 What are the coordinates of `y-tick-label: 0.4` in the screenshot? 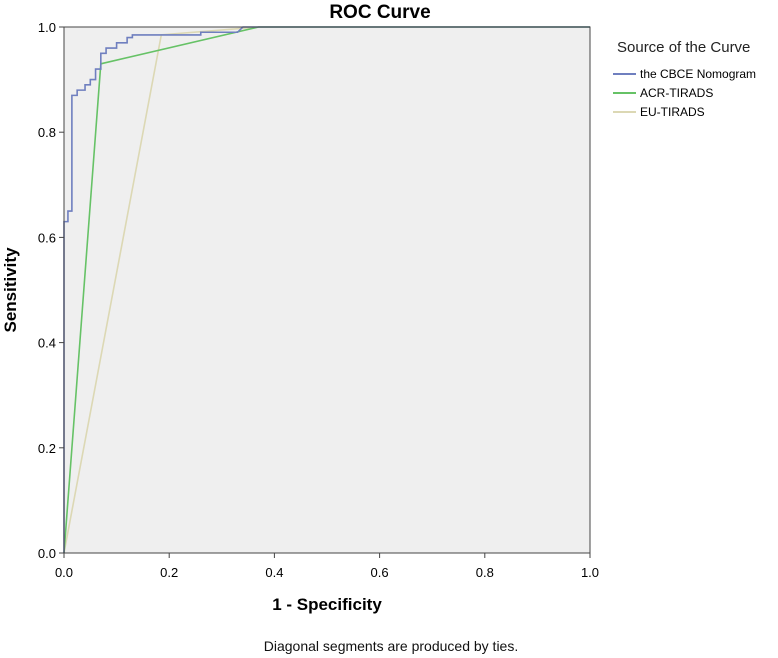 It's located at (47, 343).